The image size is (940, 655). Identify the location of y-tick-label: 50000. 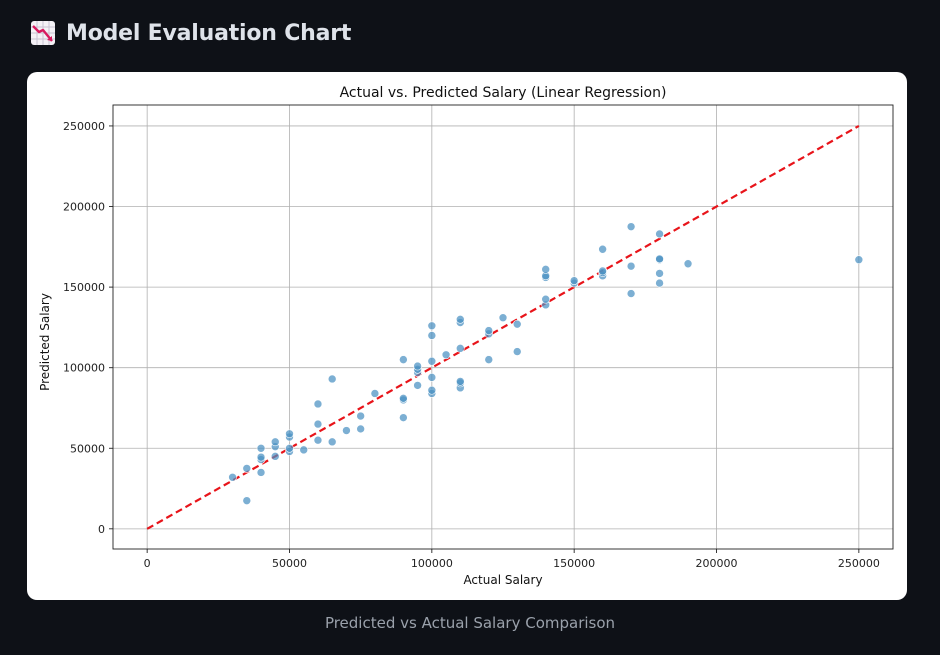
(87, 448).